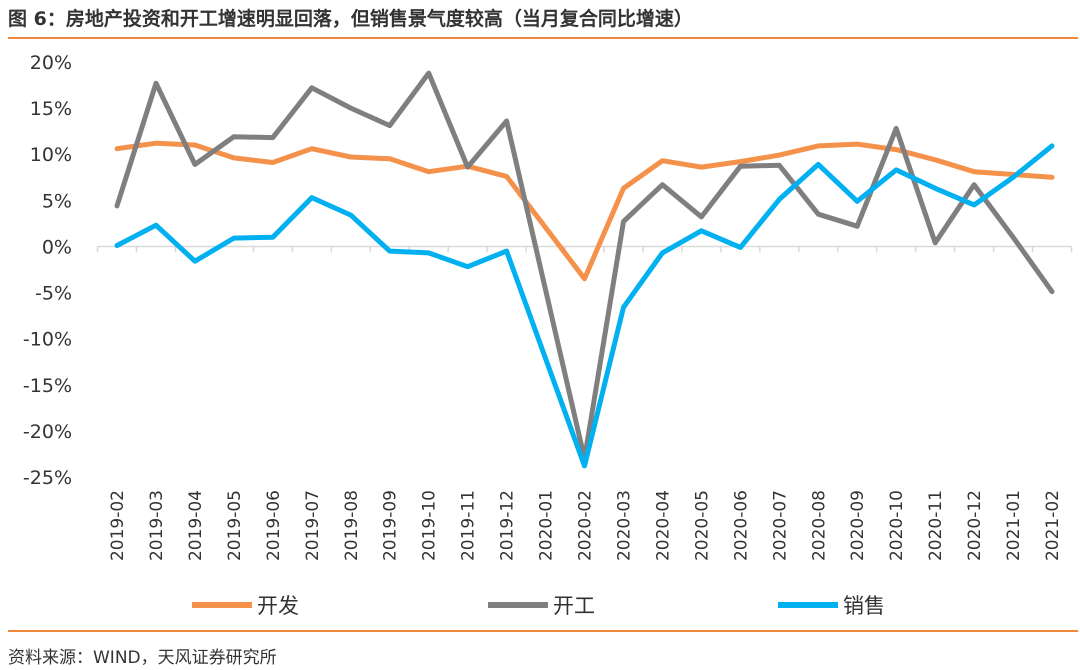 The height and width of the screenshot is (670, 1080). Describe the element at coordinates (975, 525) in the screenshot. I see `x-tick-label: 2020-12` at that location.